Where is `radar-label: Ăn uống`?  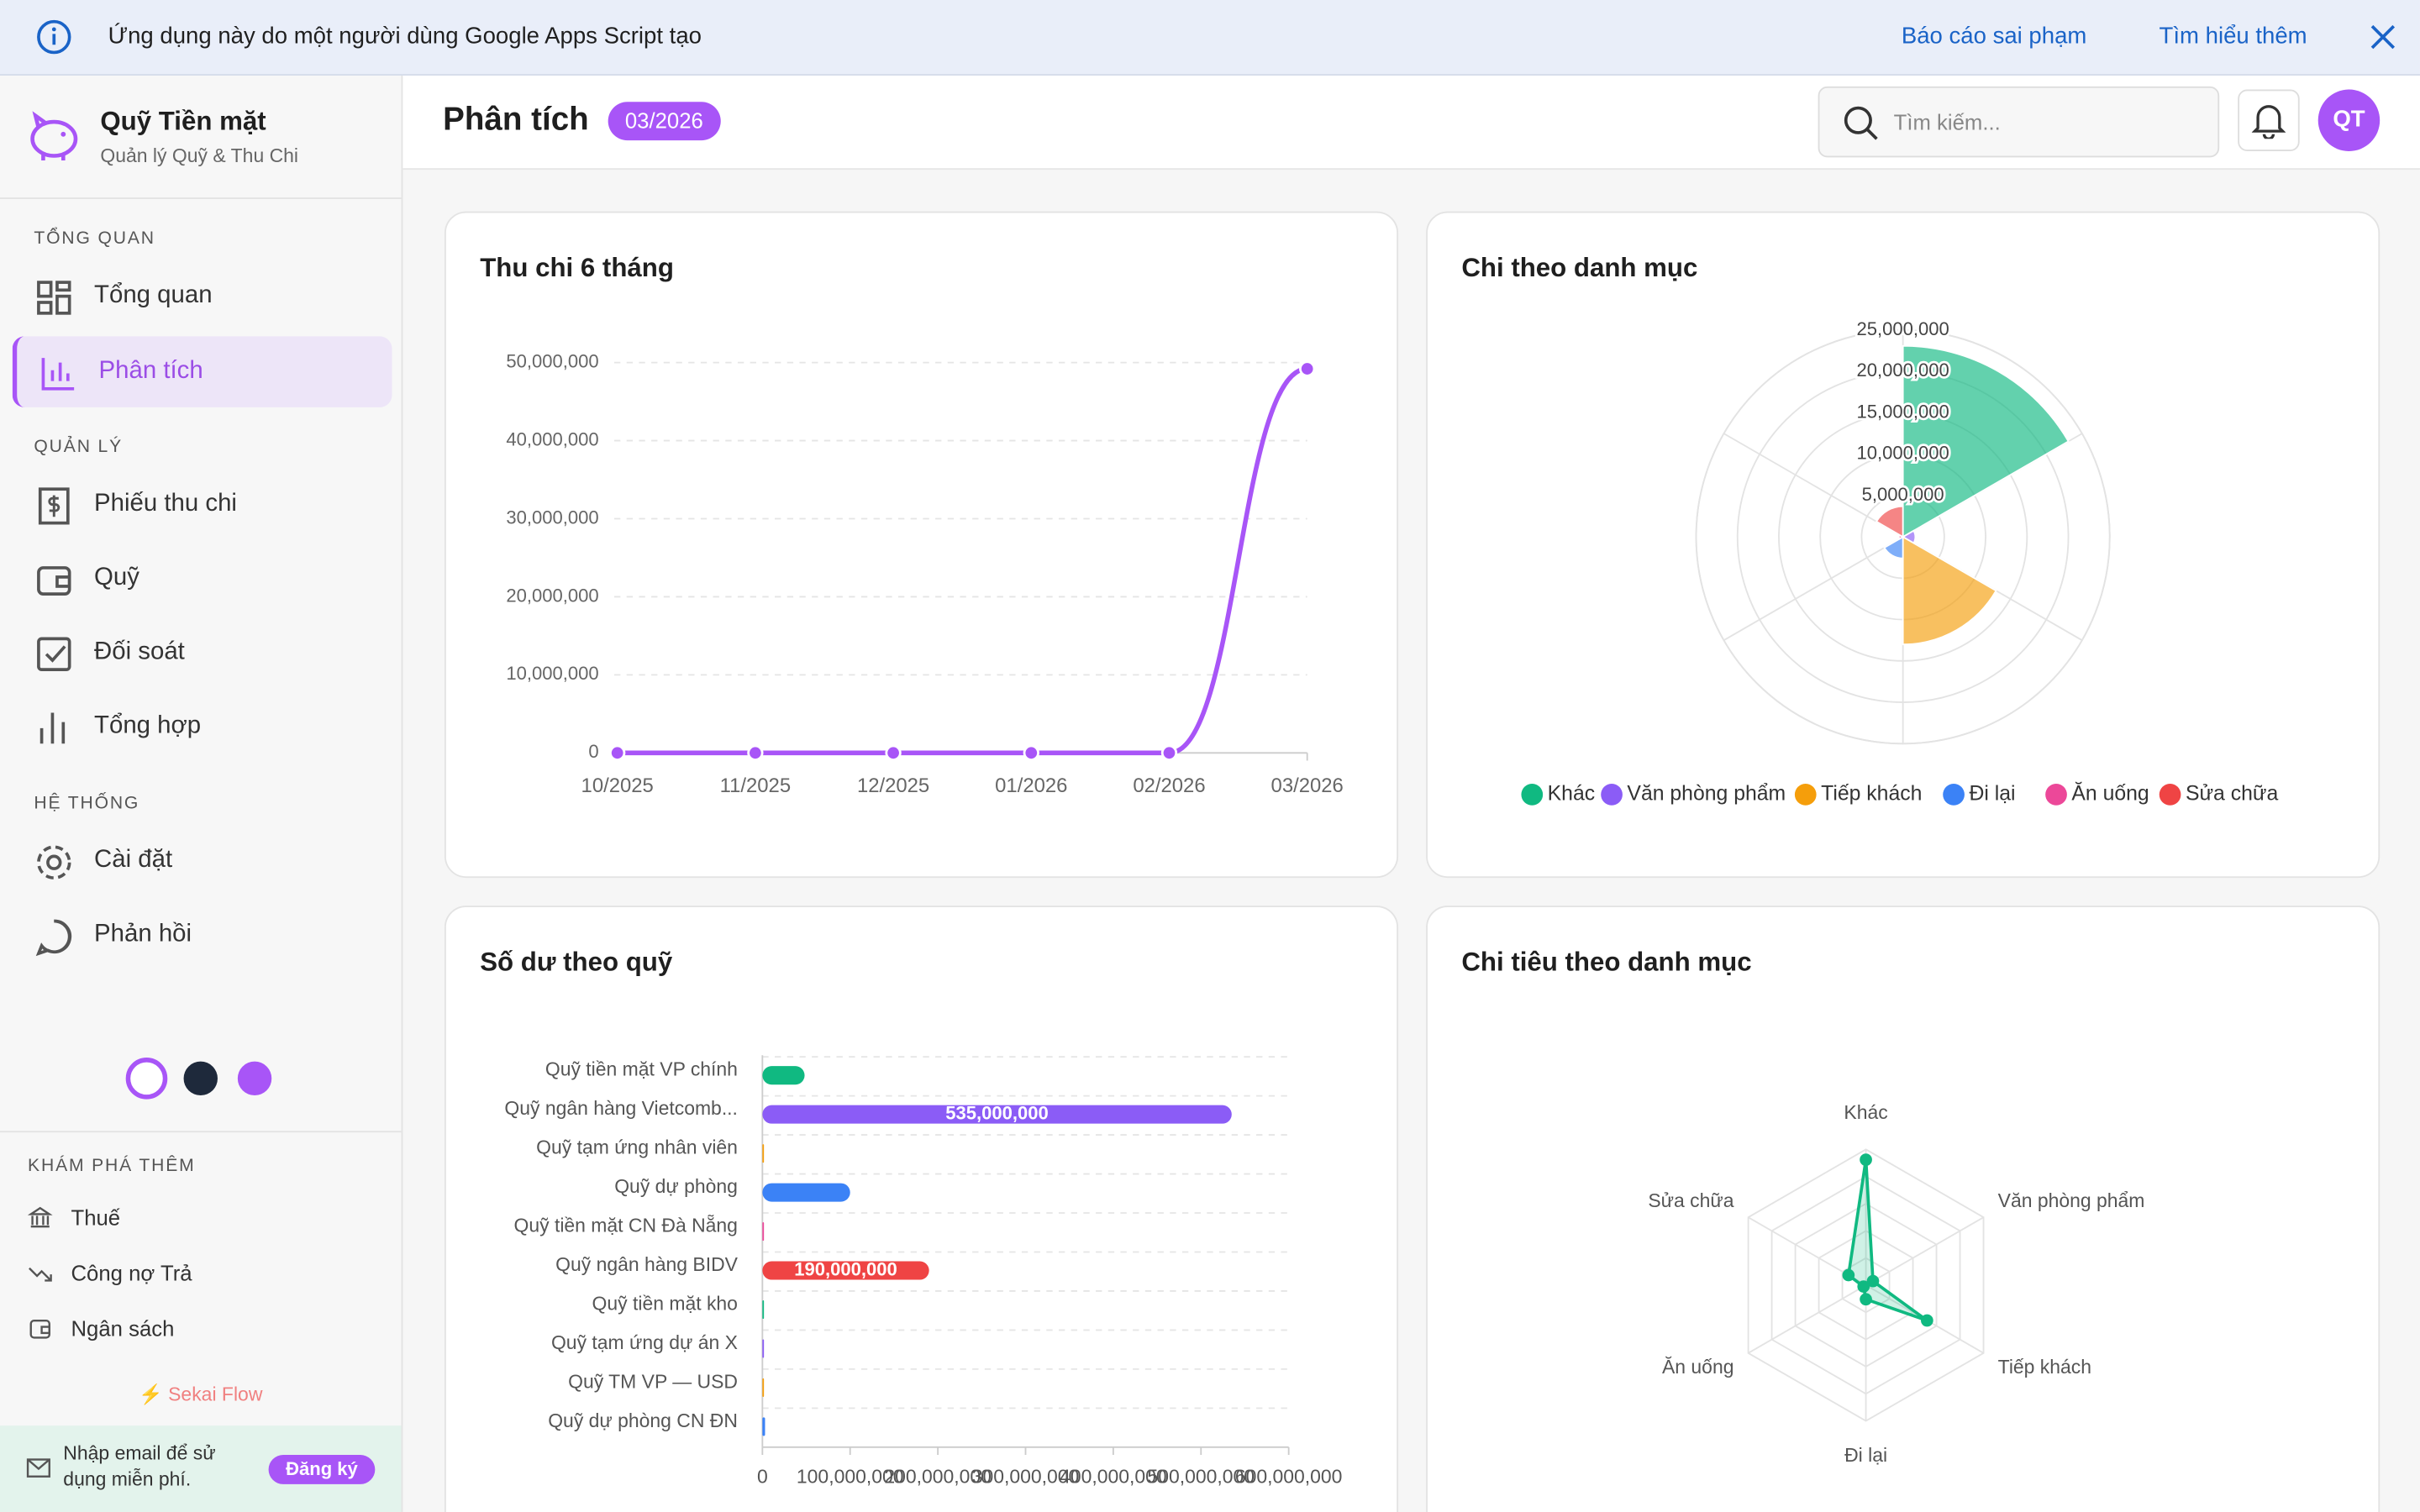 radar-label: Ăn uống is located at coordinates (1697, 1367).